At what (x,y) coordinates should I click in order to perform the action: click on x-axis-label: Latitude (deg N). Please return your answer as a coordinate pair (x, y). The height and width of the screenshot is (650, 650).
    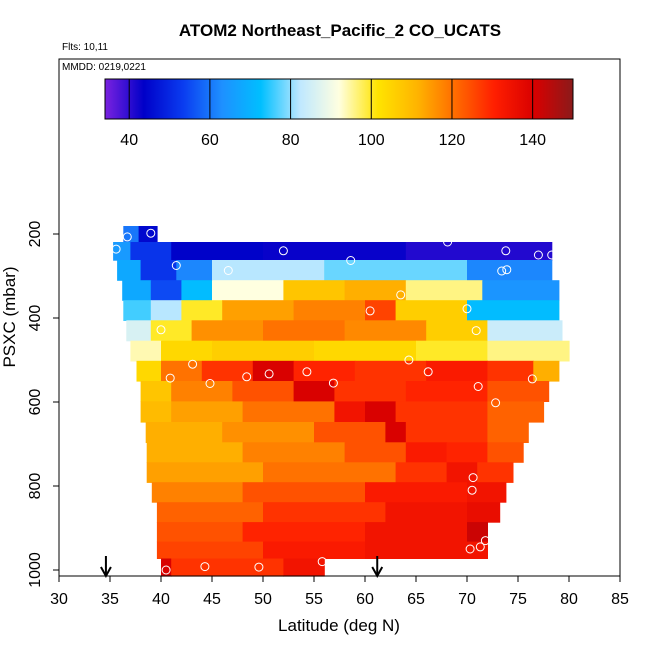
    Looking at the image, I should click on (339, 625).